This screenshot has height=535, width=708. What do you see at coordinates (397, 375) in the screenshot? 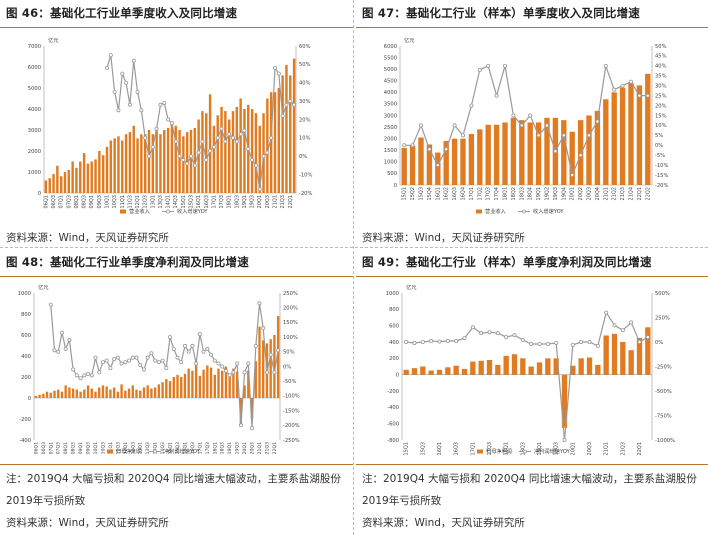
I see `fig49-ytick-label: 0` at bounding box center [397, 375].